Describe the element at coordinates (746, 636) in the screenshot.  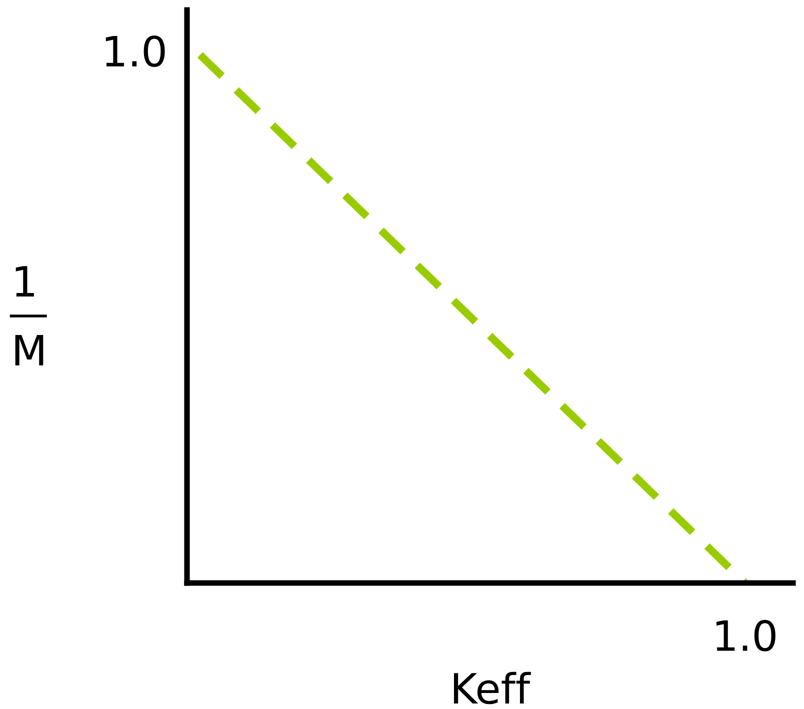
I see `text: 1.0` at that location.